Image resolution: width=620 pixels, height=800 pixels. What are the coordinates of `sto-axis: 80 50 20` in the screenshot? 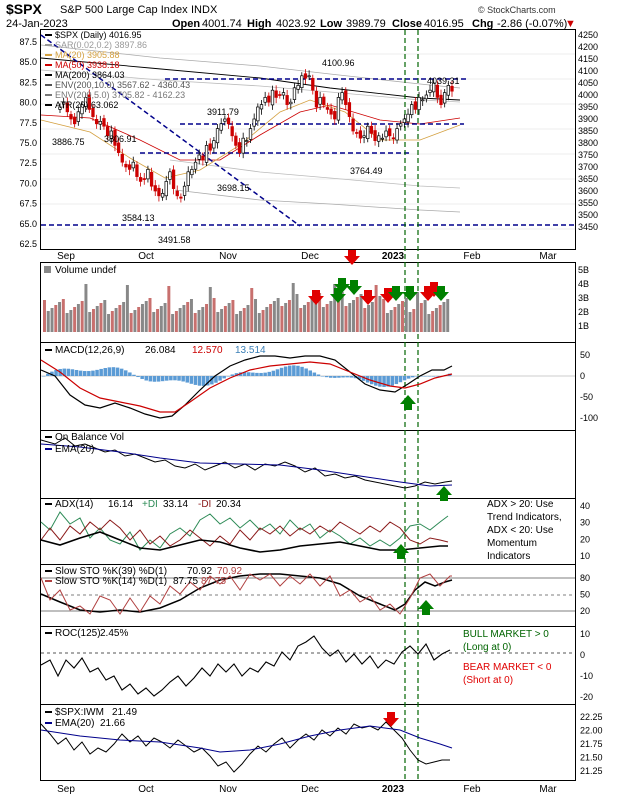 It's located at (585, 594).